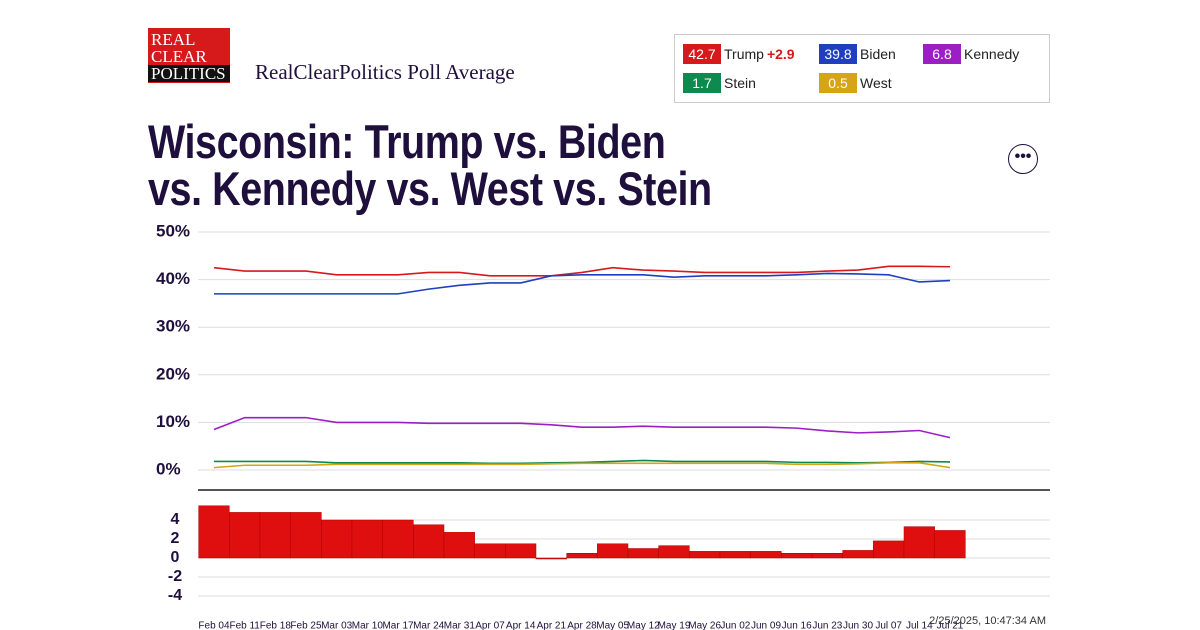 This screenshot has height=630, width=1200. I want to click on legend-item: 0.5 West, so click(855, 83).